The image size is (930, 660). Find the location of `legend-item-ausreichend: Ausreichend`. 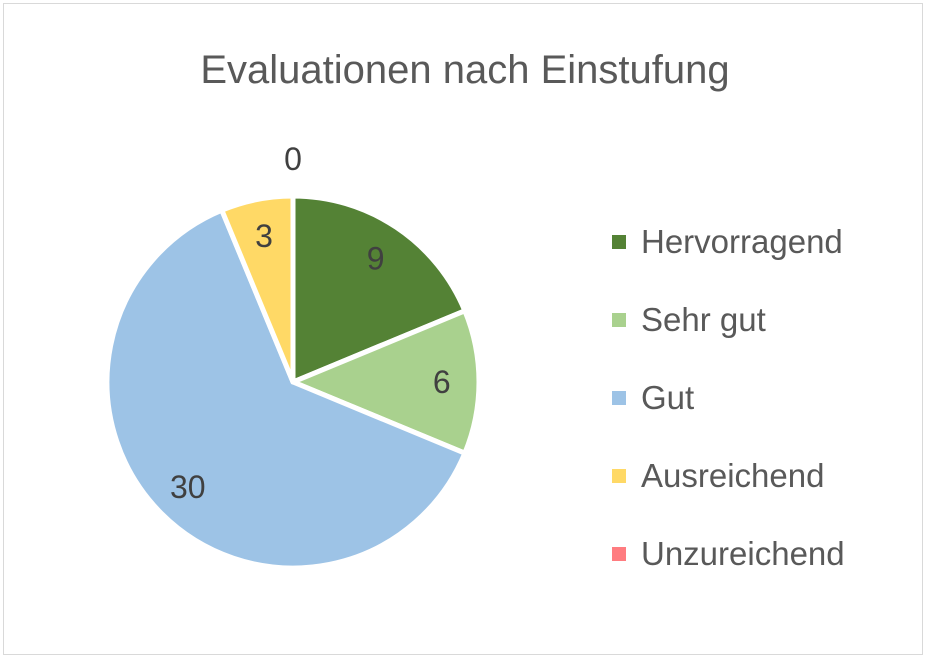

legend-item-ausreichend: Ausreichend is located at coordinates (728, 476).